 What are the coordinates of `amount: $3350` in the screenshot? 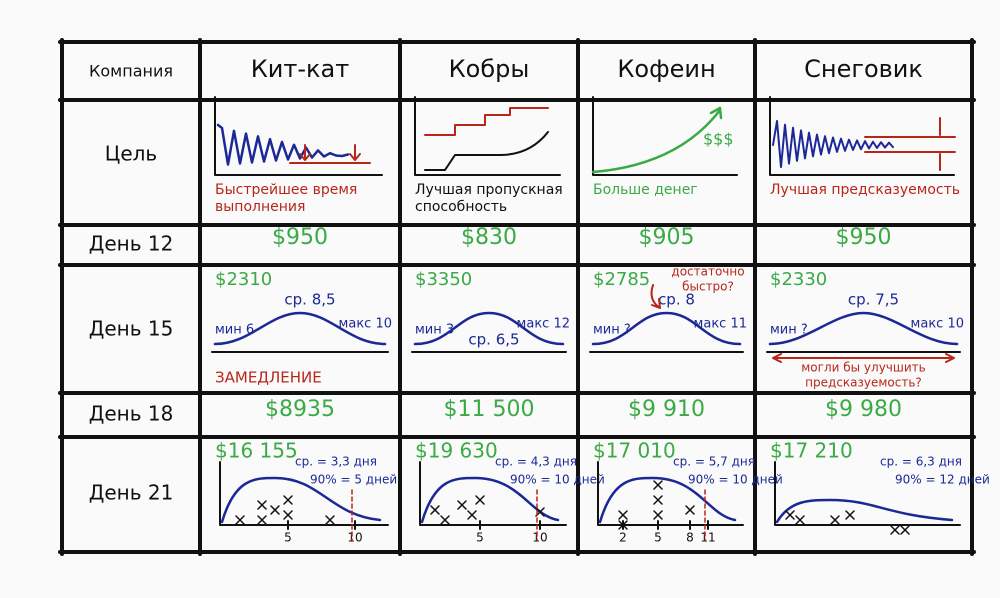 It's located at (443, 279).